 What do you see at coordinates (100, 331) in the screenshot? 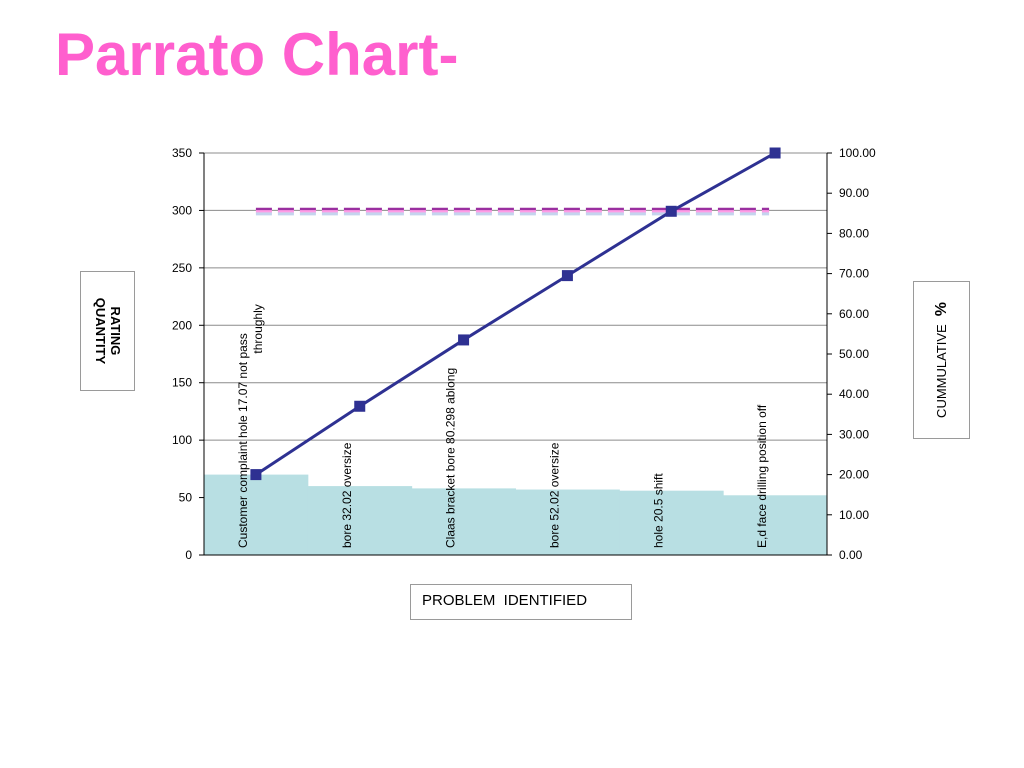
I see `left-axis-title-line-2: QUANTITY` at bounding box center [100, 331].